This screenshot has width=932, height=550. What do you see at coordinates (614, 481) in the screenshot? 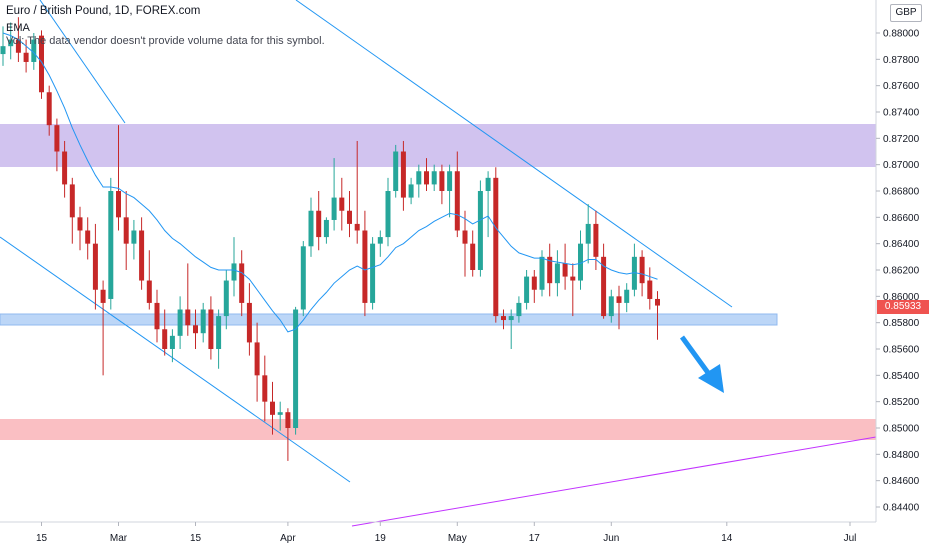
I see `ascending-support-line` at bounding box center [614, 481].